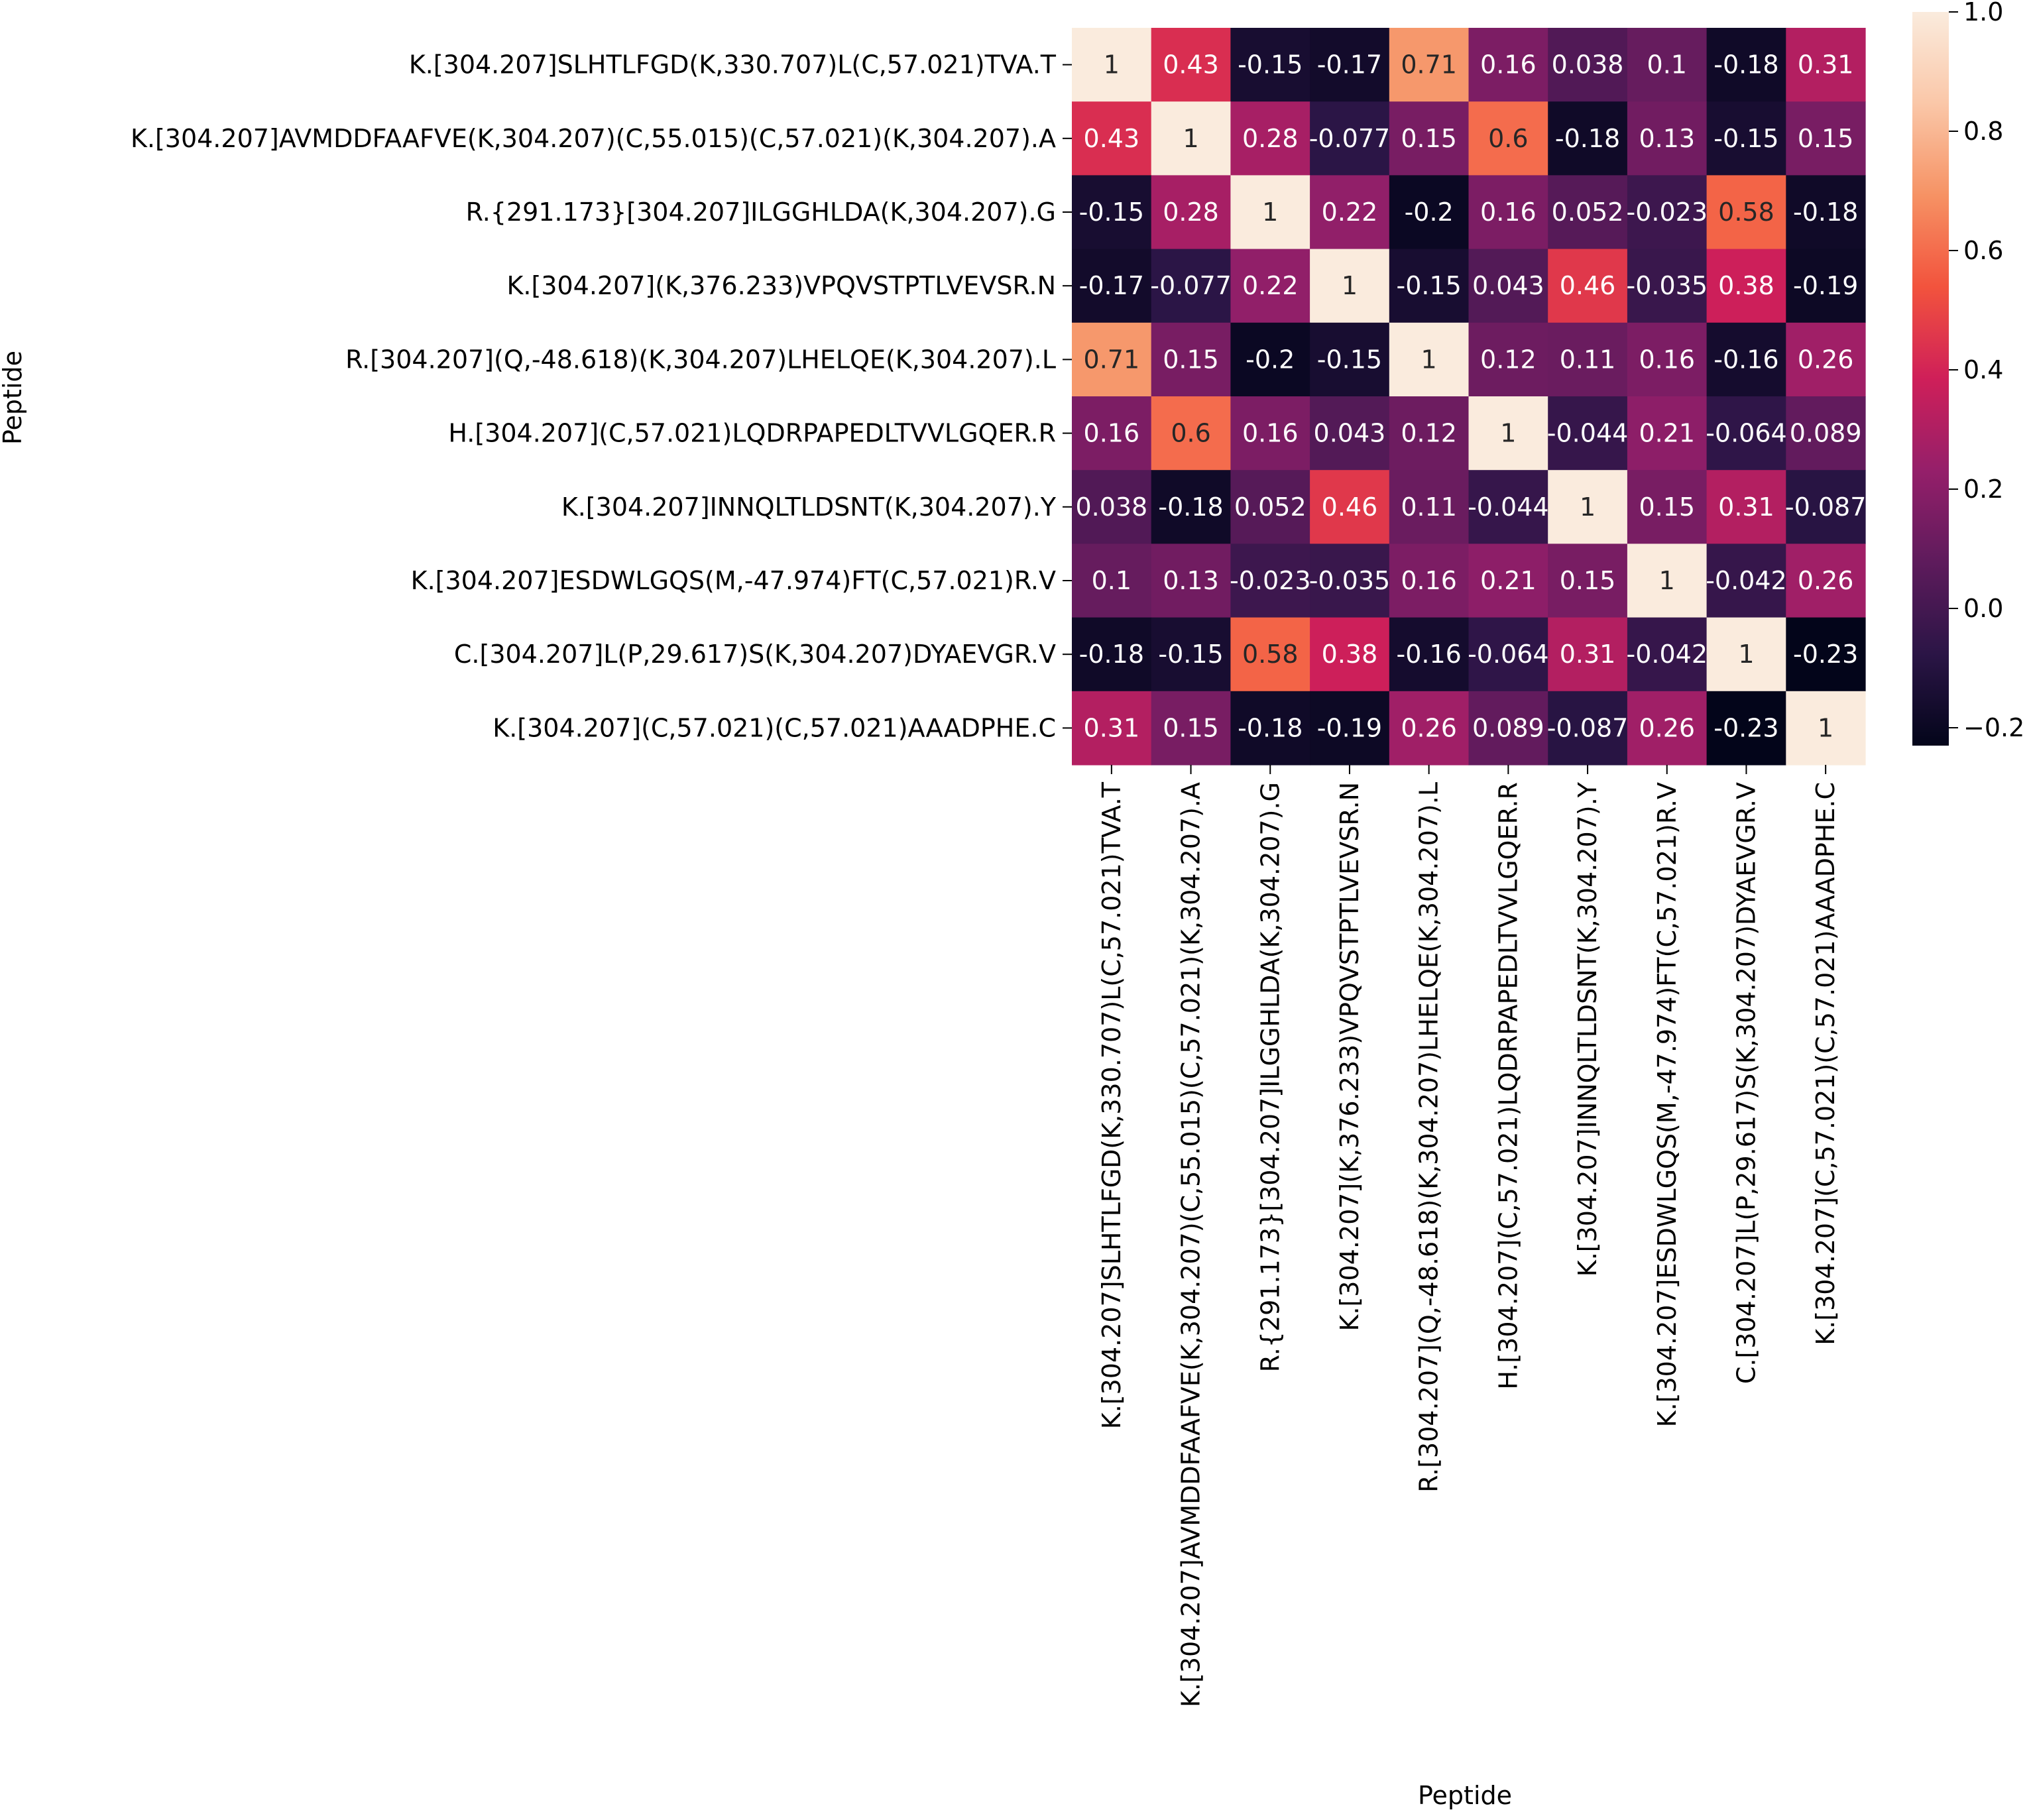  I want to click on heatmap-cell-r4-c4, so click(1429, 359).